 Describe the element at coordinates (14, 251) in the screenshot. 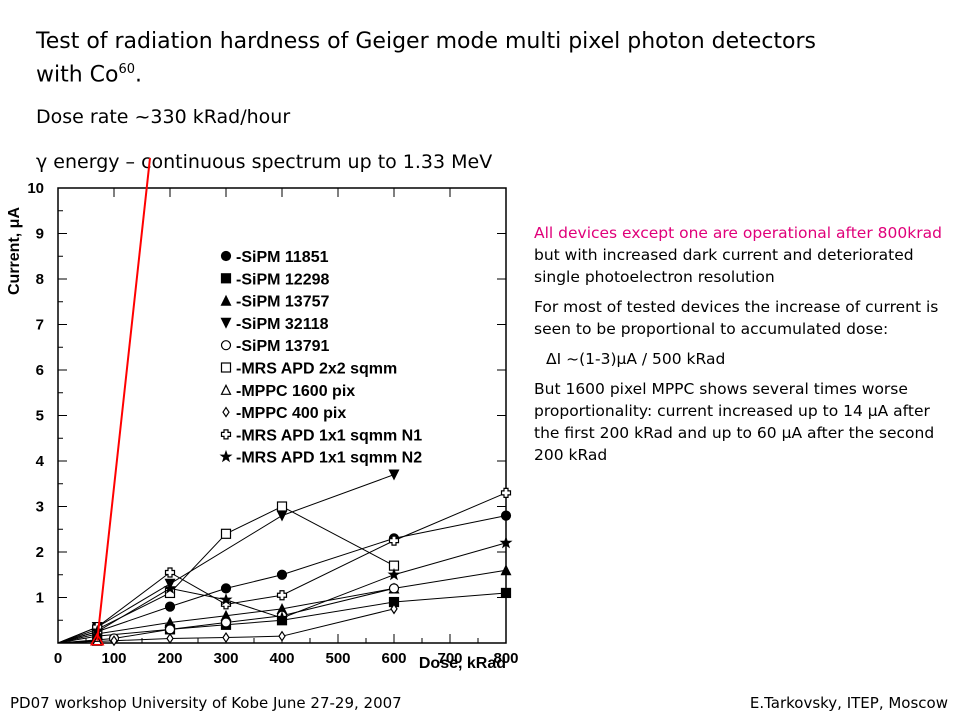

I see `y-axis-label: Current, μA` at that location.